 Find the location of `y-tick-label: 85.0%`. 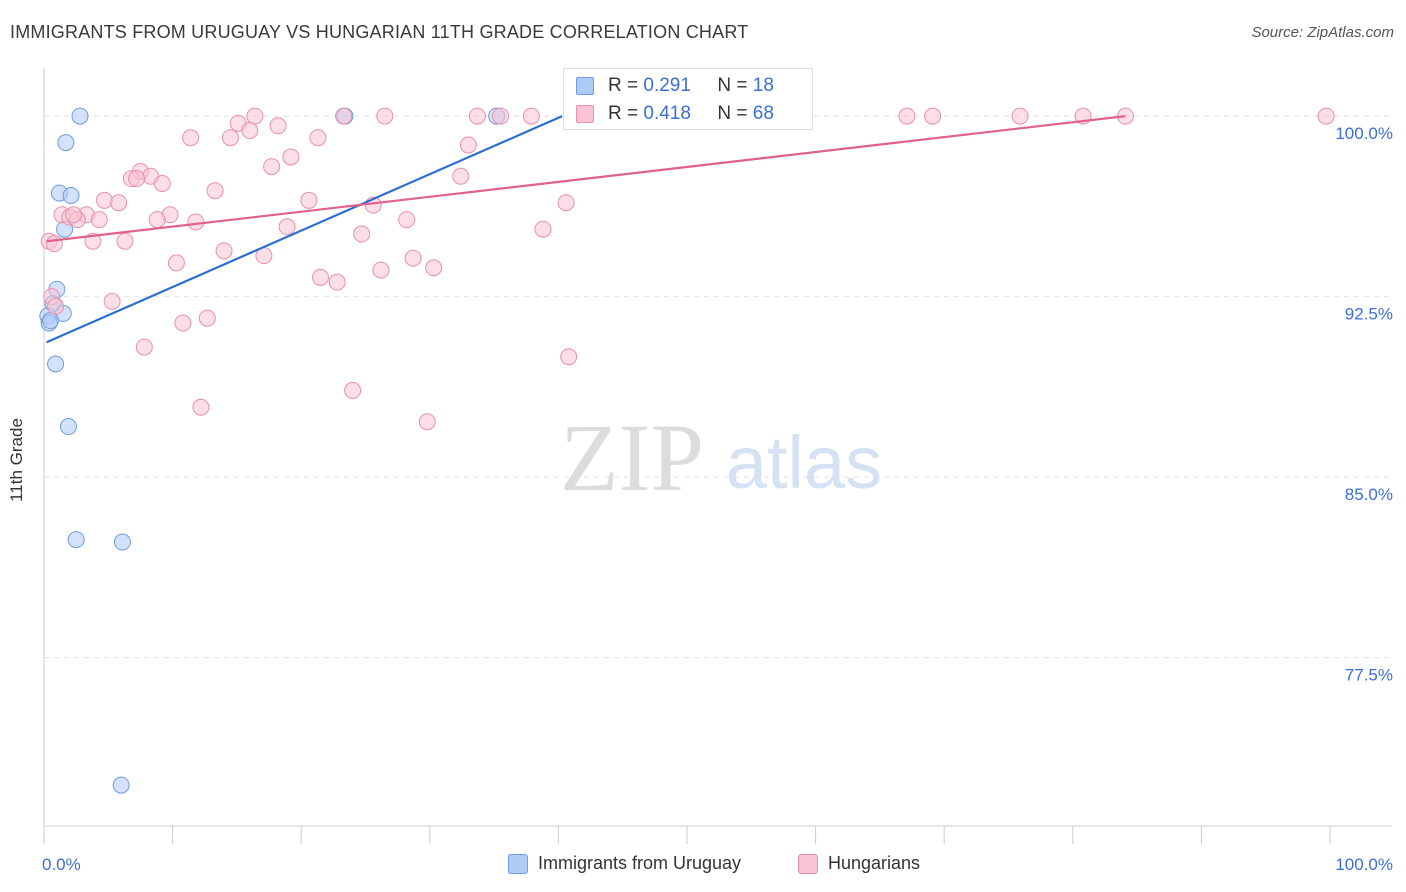

y-tick-label: 85.0% is located at coordinates (1369, 494).